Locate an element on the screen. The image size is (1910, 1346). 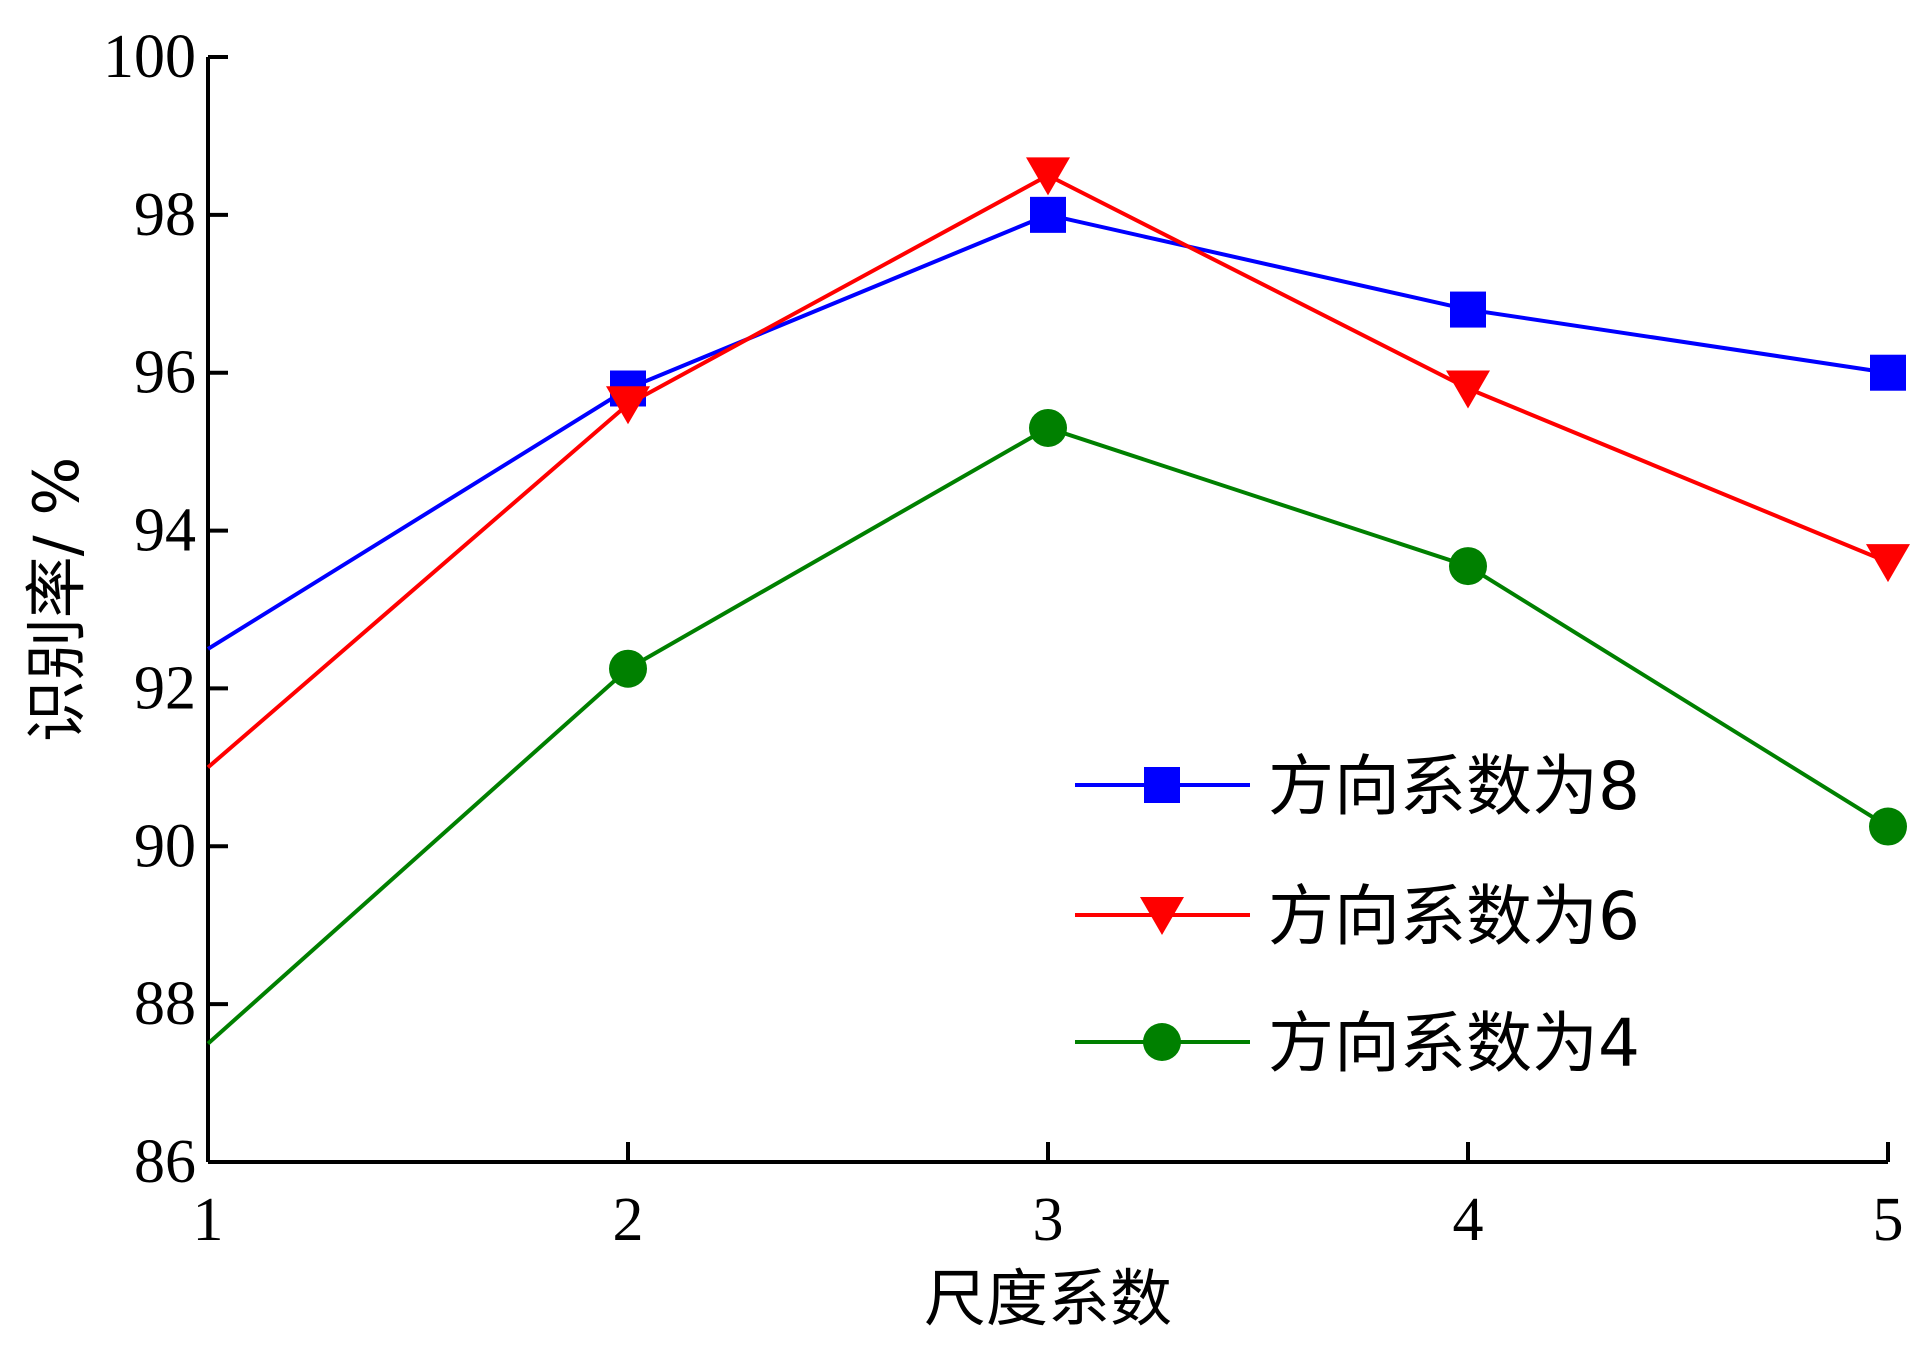
legend: 方向系数为8 方向系数为6 方向系数为4 is located at coordinates (1357, 915).